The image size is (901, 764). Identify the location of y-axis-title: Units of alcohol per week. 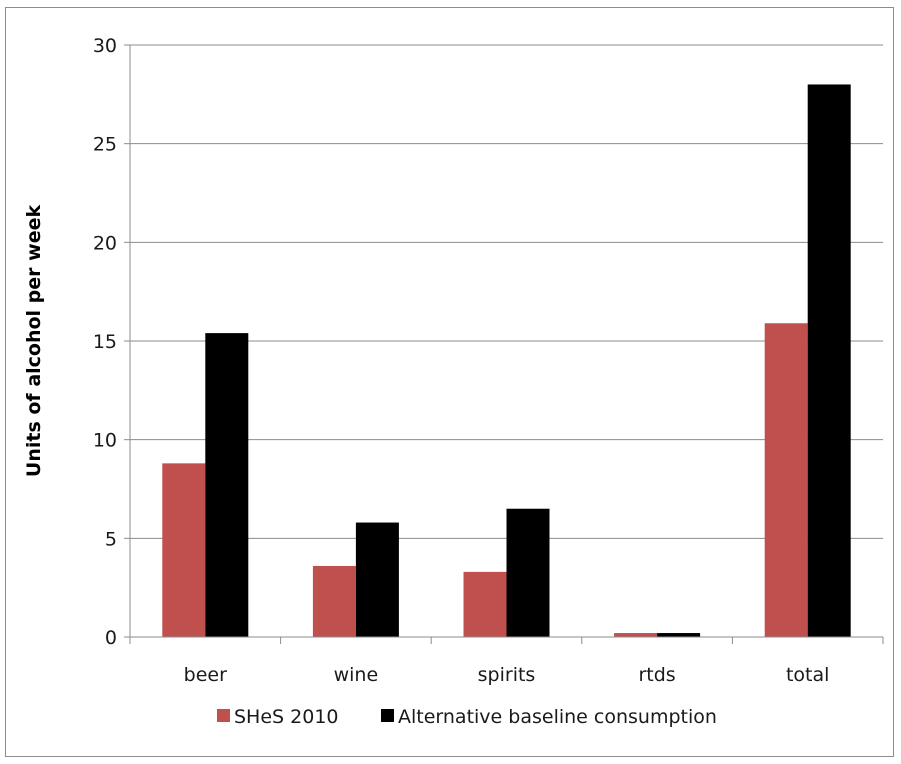
(34, 341).